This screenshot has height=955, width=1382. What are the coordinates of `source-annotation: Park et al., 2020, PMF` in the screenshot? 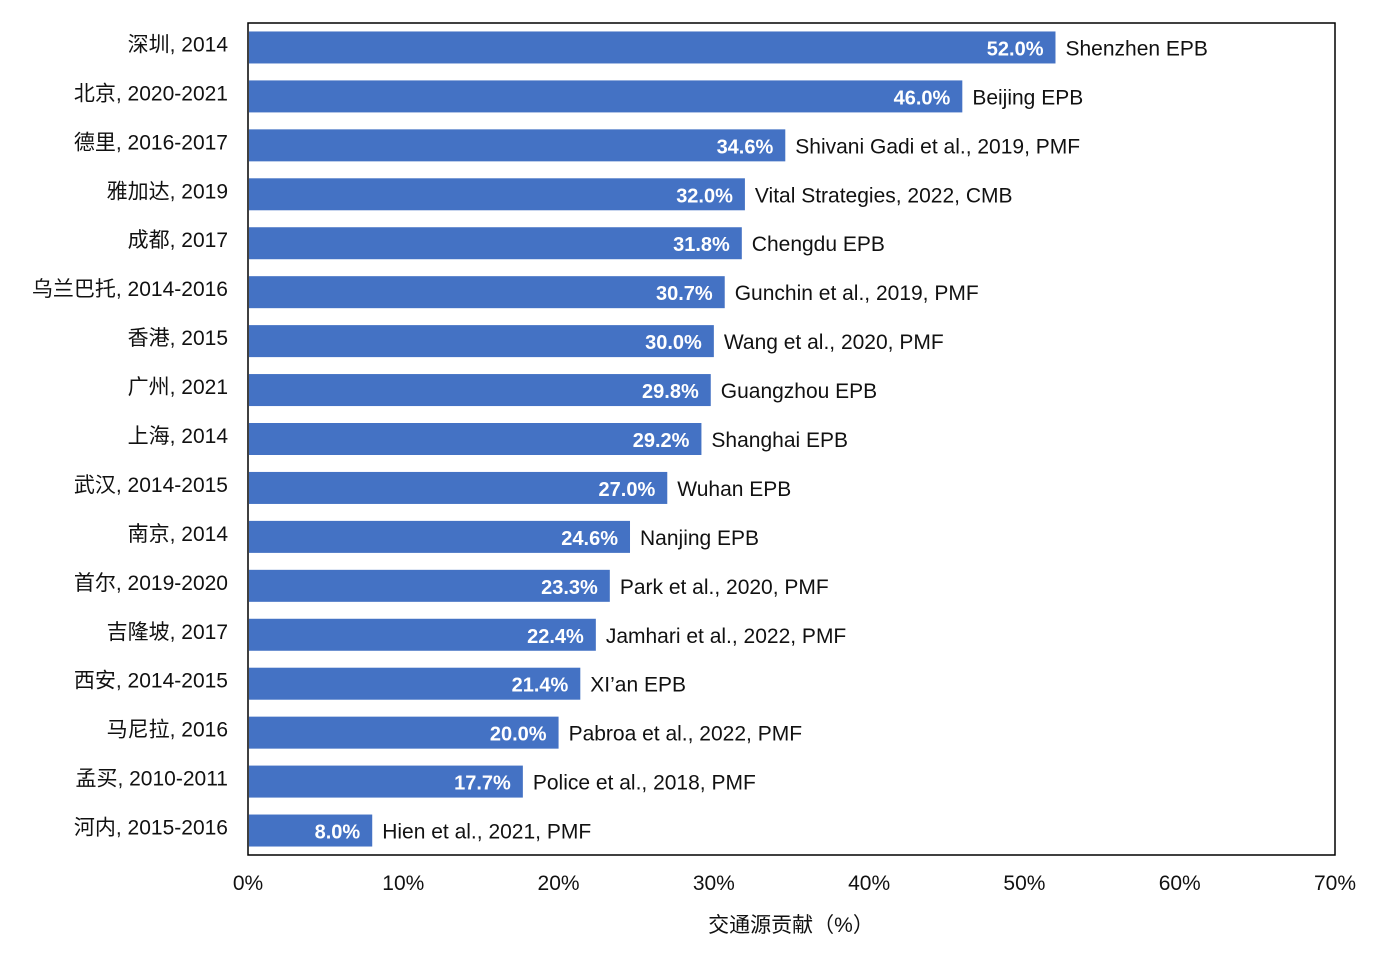 It's located at (724, 587).